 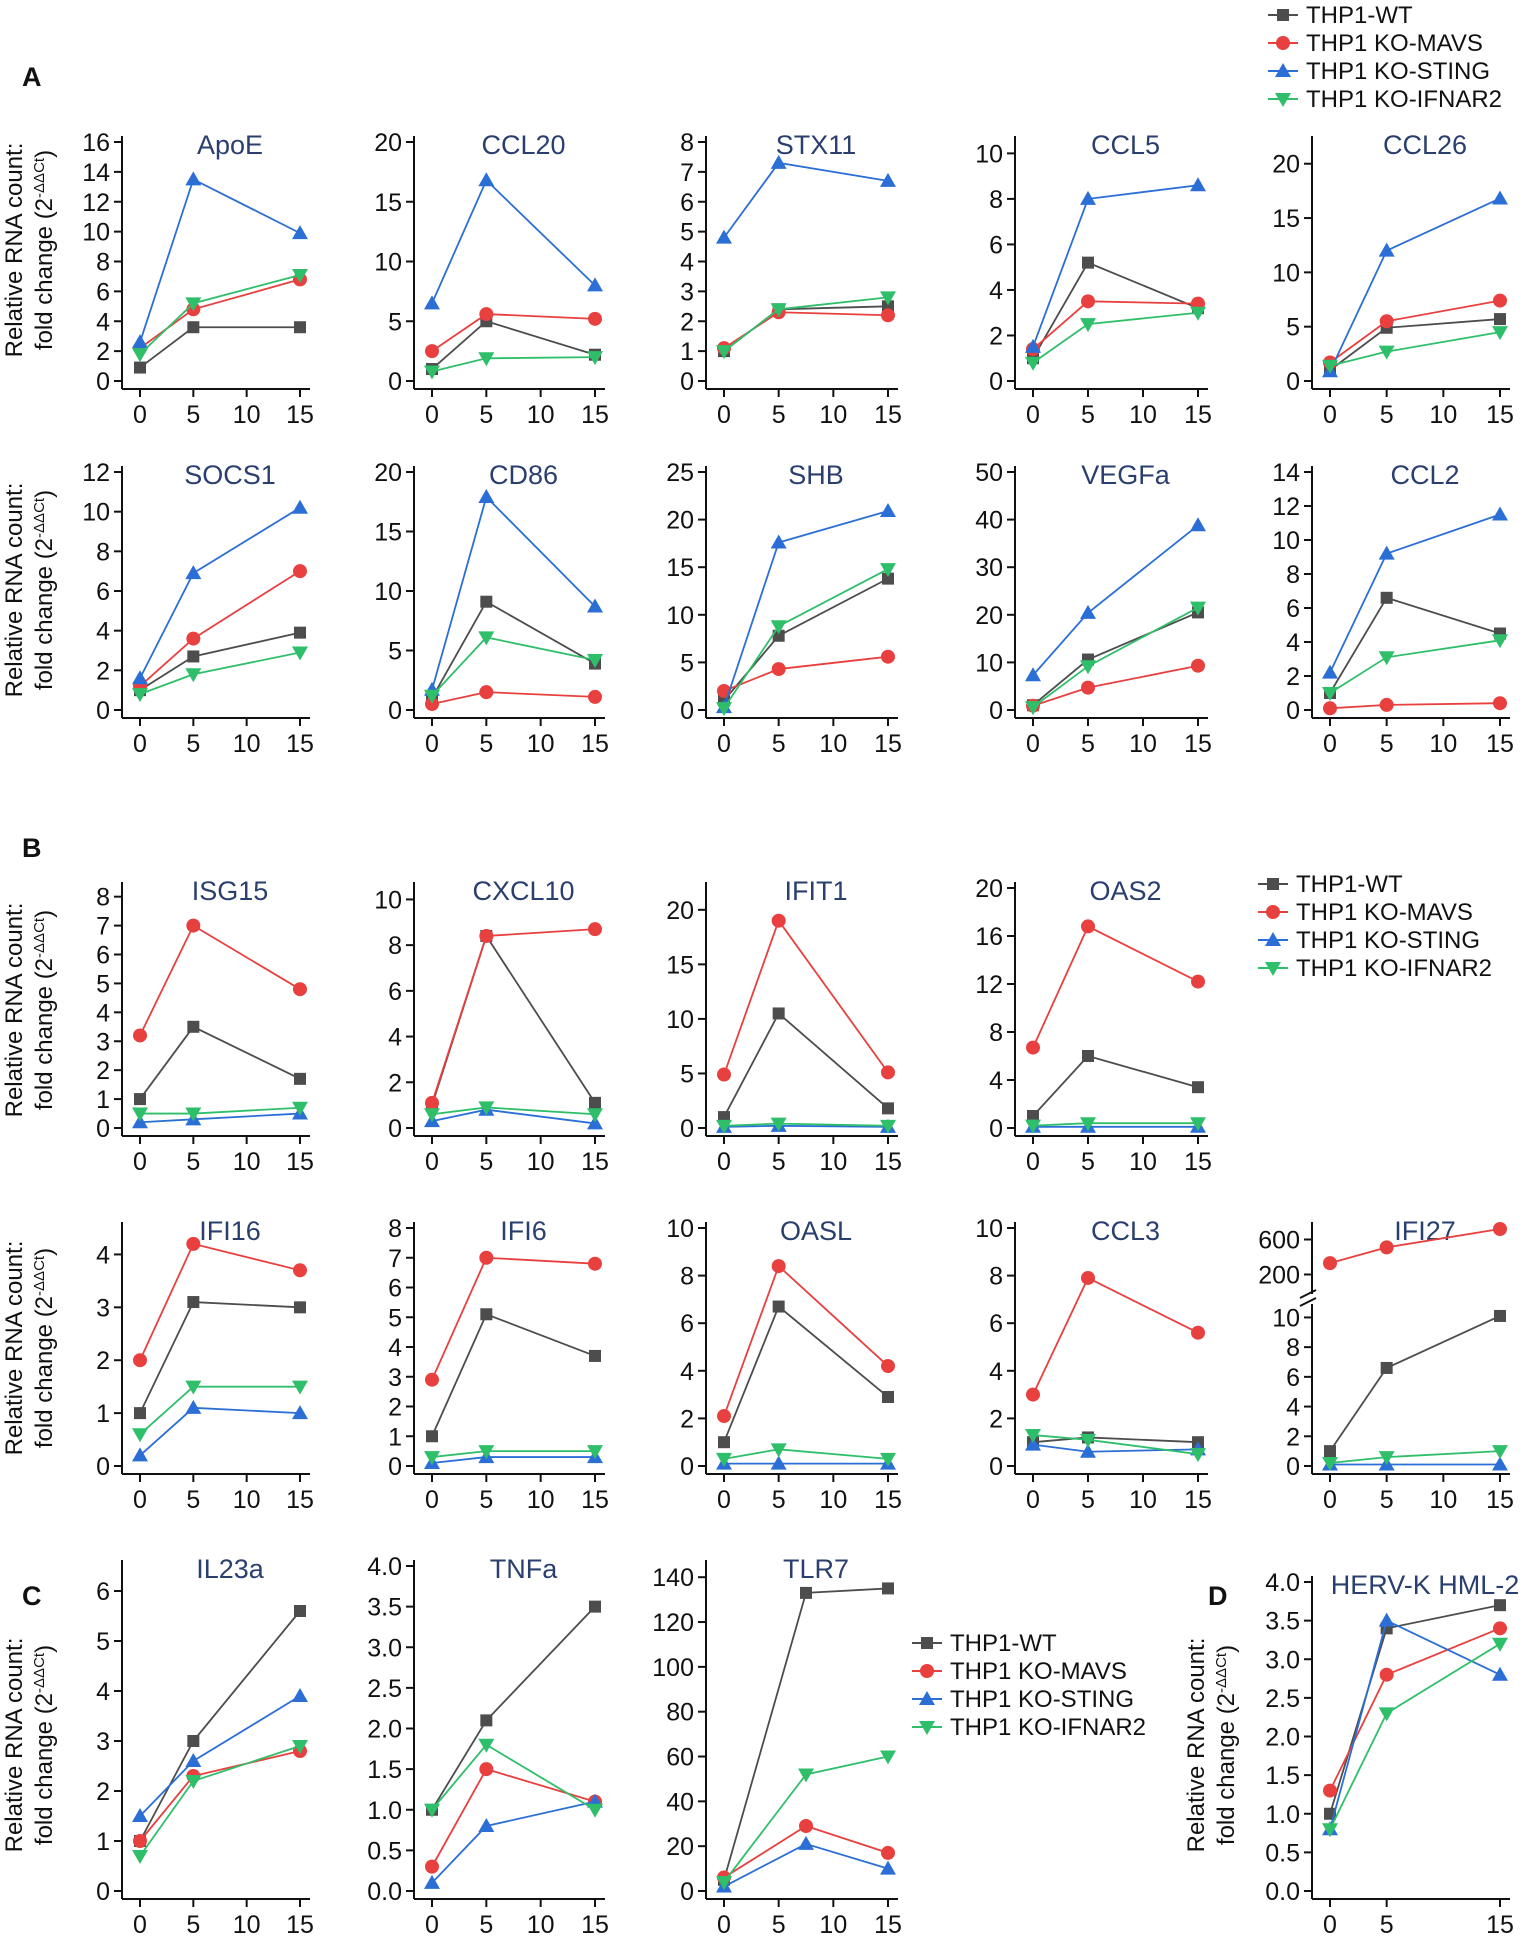 What do you see at coordinates (1394, 43) in the screenshot?
I see `legend-label: THP1 KO-MAVS` at bounding box center [1394, 43].